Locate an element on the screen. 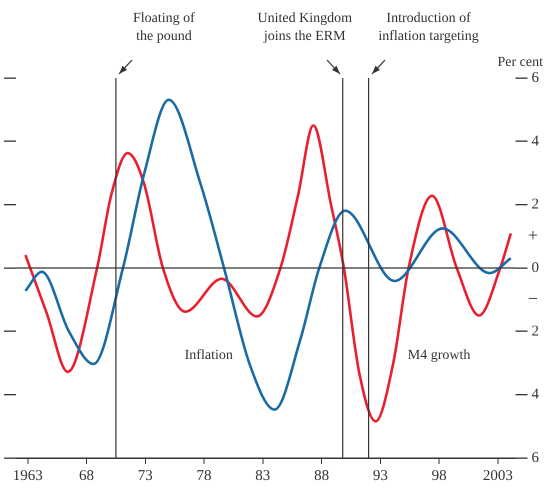  ref-line-label: Floating of the pound is located at coordinates (164, 27).